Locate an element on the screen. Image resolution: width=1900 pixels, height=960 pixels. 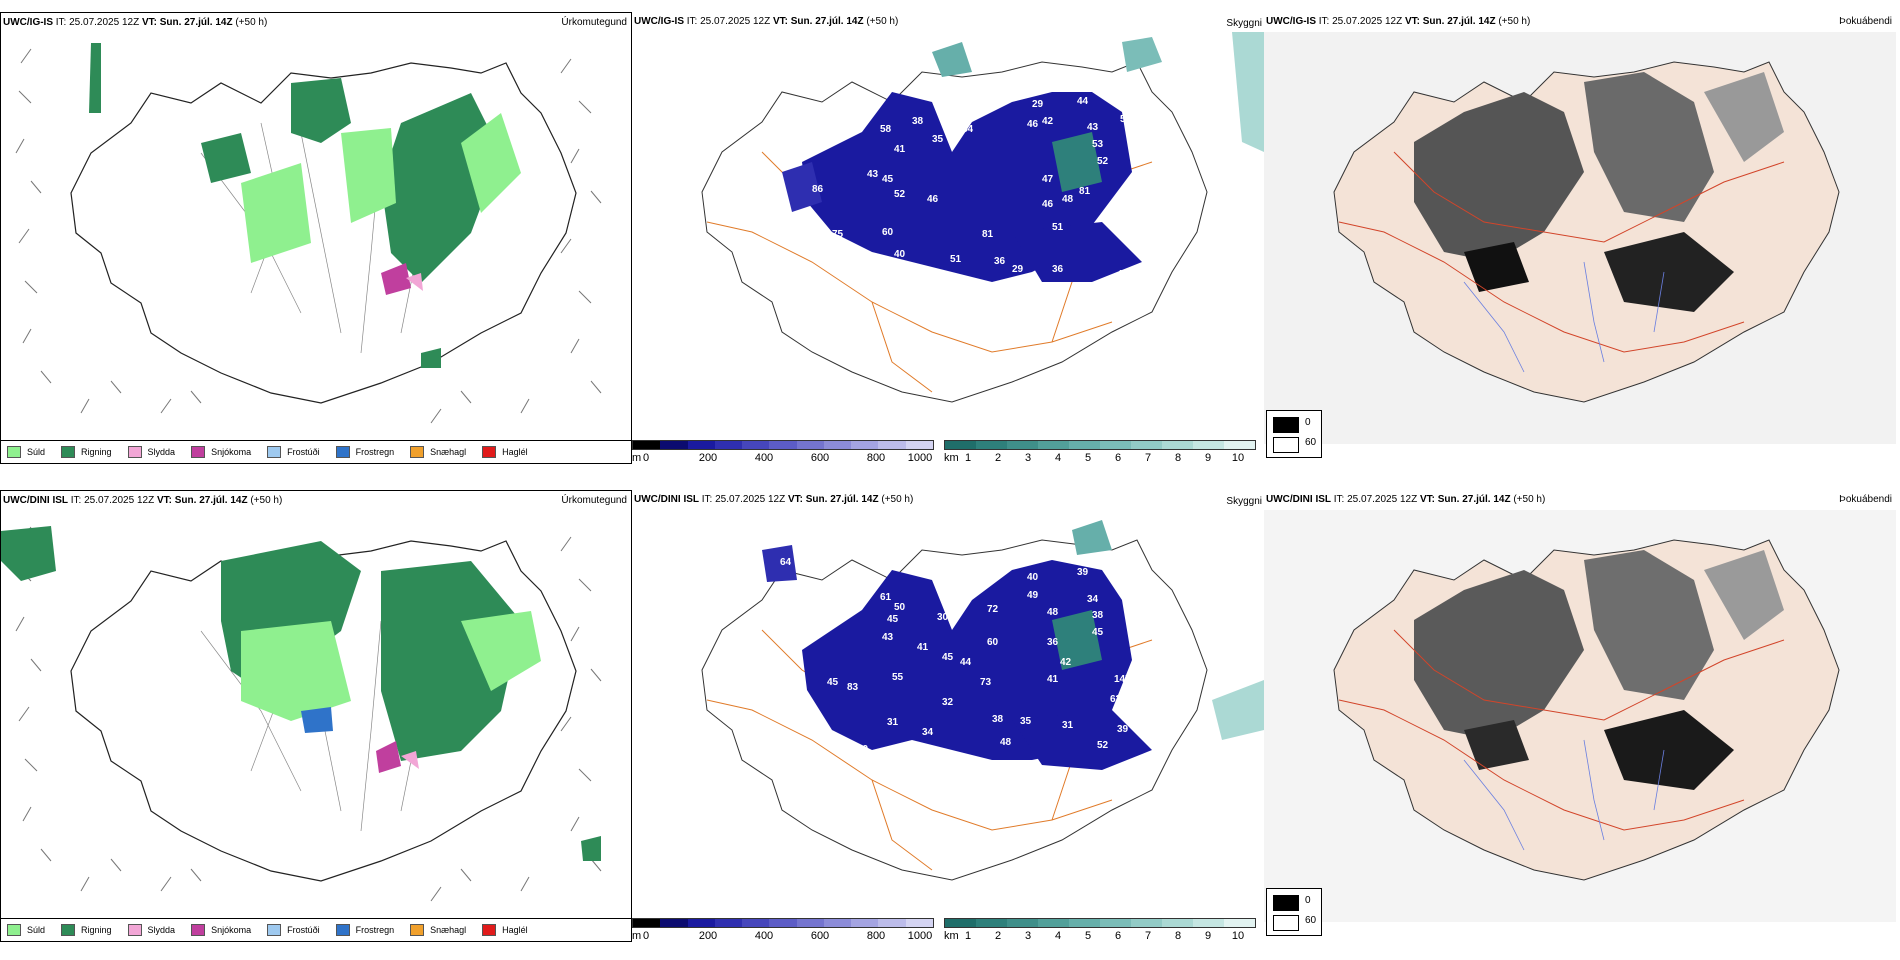
panel-kind: Úrkomutegund is located at coordinates (594, 22).